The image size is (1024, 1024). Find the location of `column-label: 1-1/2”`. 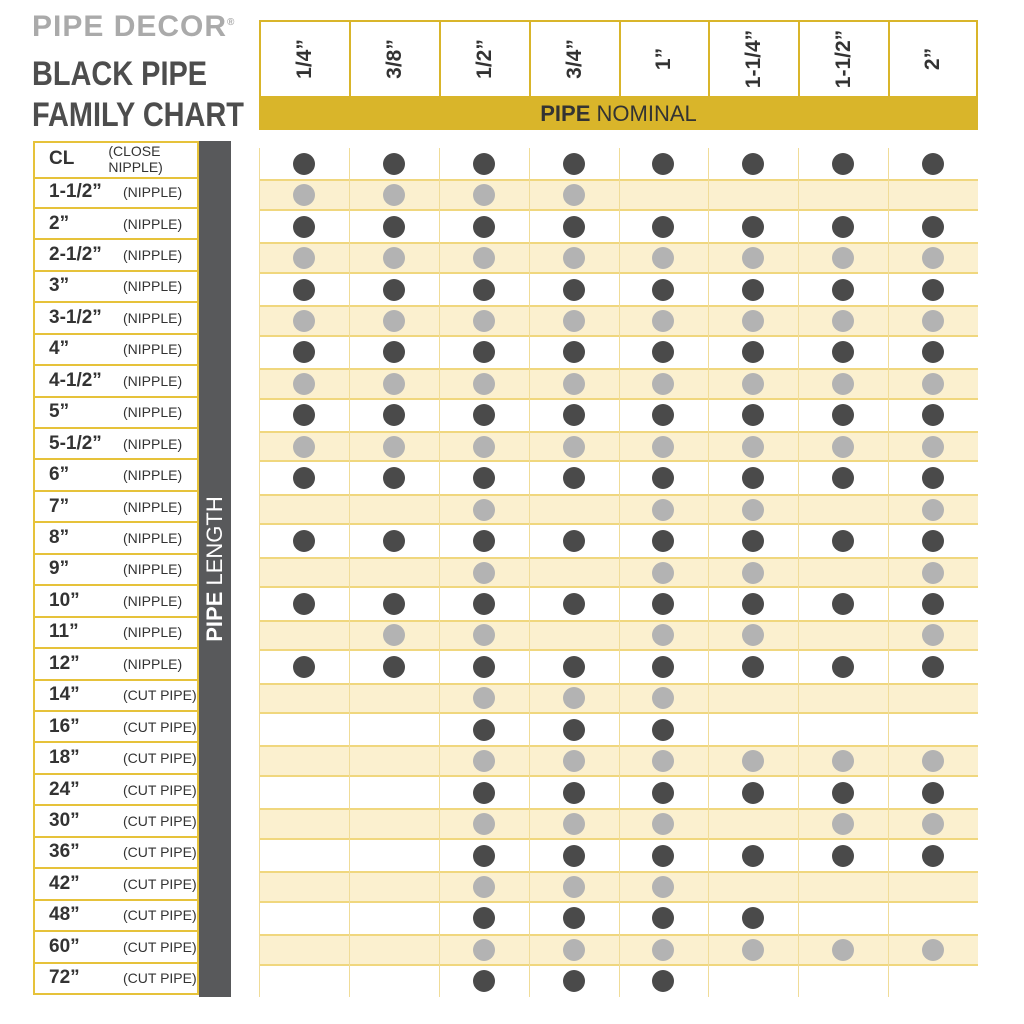

column-label: 1-1/2” is located at coordinates (844, 59).